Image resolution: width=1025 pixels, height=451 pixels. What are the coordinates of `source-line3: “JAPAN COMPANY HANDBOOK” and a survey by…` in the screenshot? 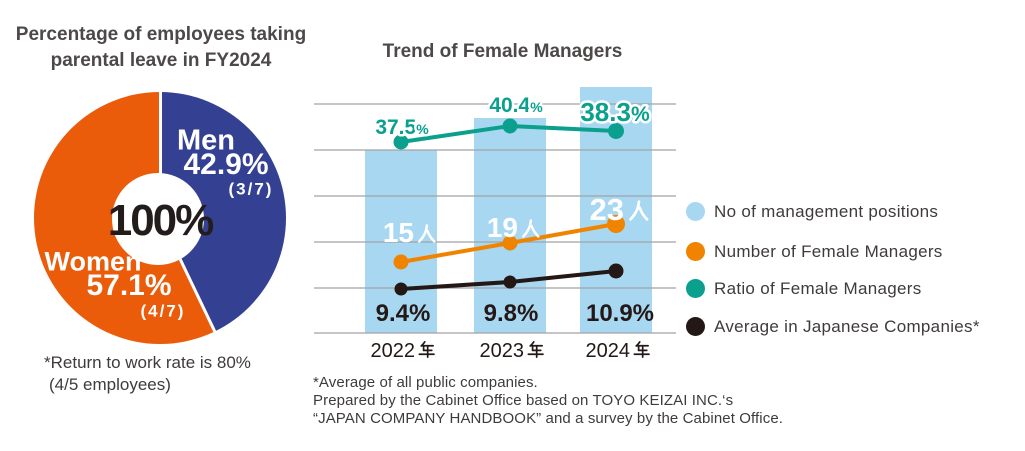 It's located at (548, 418).